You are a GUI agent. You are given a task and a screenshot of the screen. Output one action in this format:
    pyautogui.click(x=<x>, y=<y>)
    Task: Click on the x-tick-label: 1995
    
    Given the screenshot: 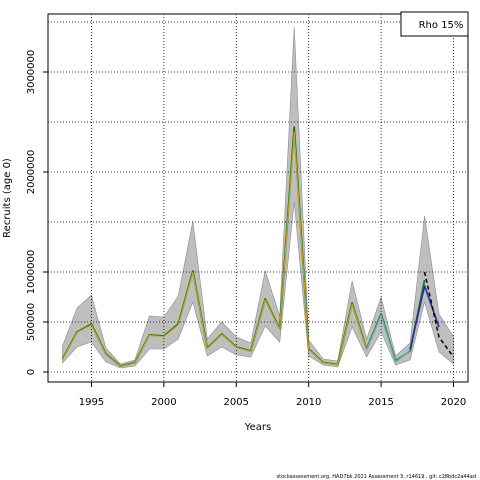 What is the action you would take?
    pyautogui.click(x=91, y=402)
    